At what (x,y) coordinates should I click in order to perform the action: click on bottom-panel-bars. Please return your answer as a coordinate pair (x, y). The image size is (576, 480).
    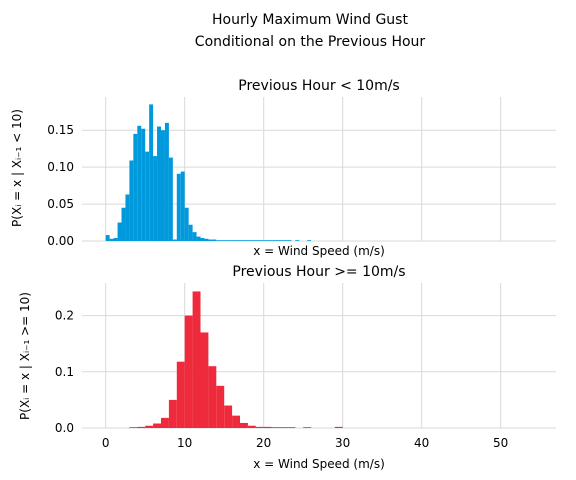
    Looking at the image, I should click on (236, 359).